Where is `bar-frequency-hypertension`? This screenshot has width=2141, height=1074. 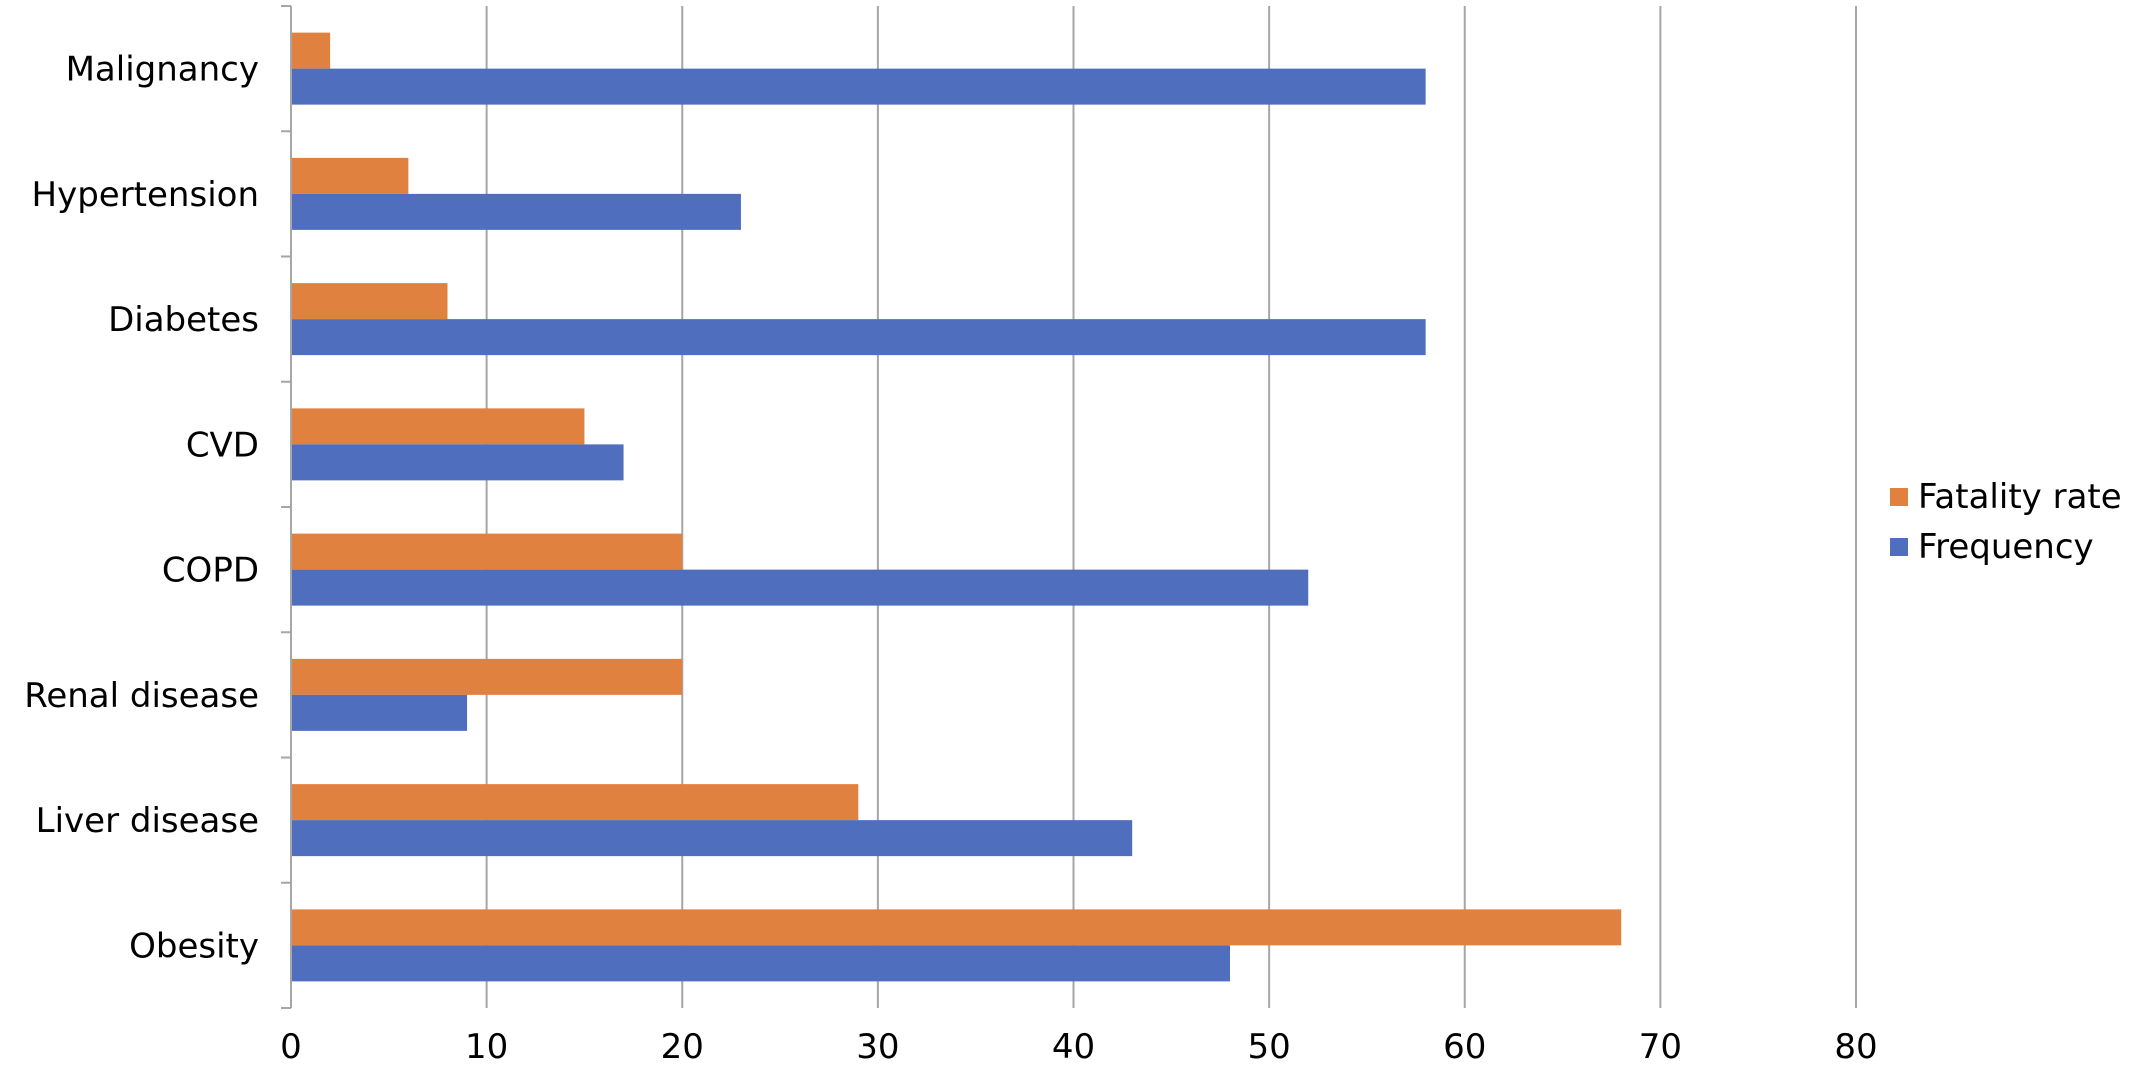 bar-frequency-hypertension is located at coordinates (516, 211).